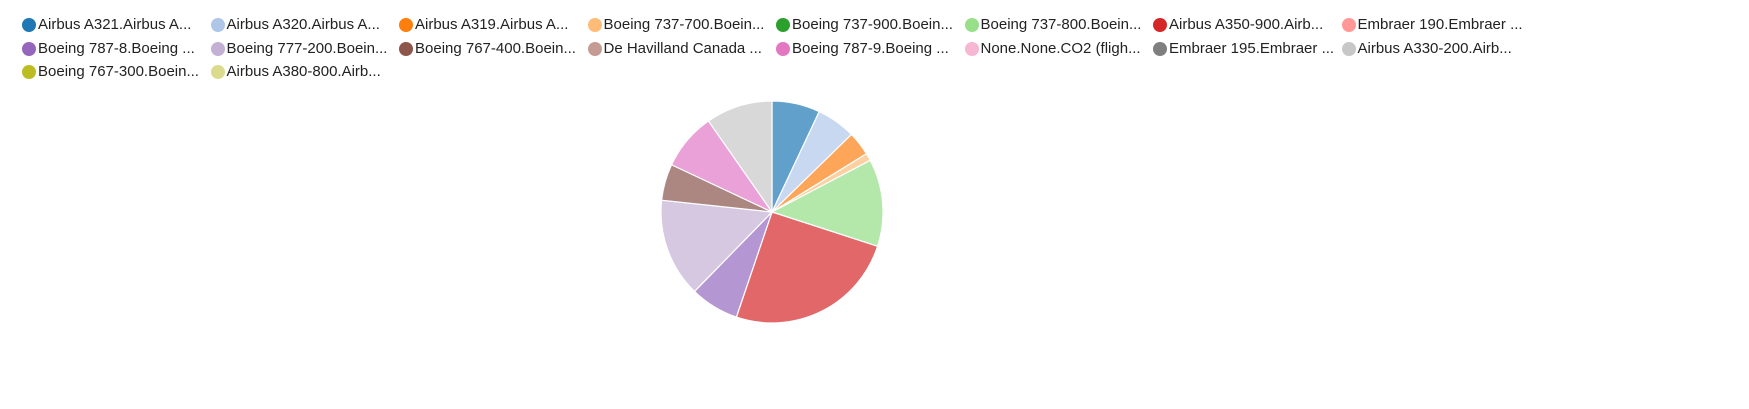  I want to click on pie-slices, so click(772, 212).